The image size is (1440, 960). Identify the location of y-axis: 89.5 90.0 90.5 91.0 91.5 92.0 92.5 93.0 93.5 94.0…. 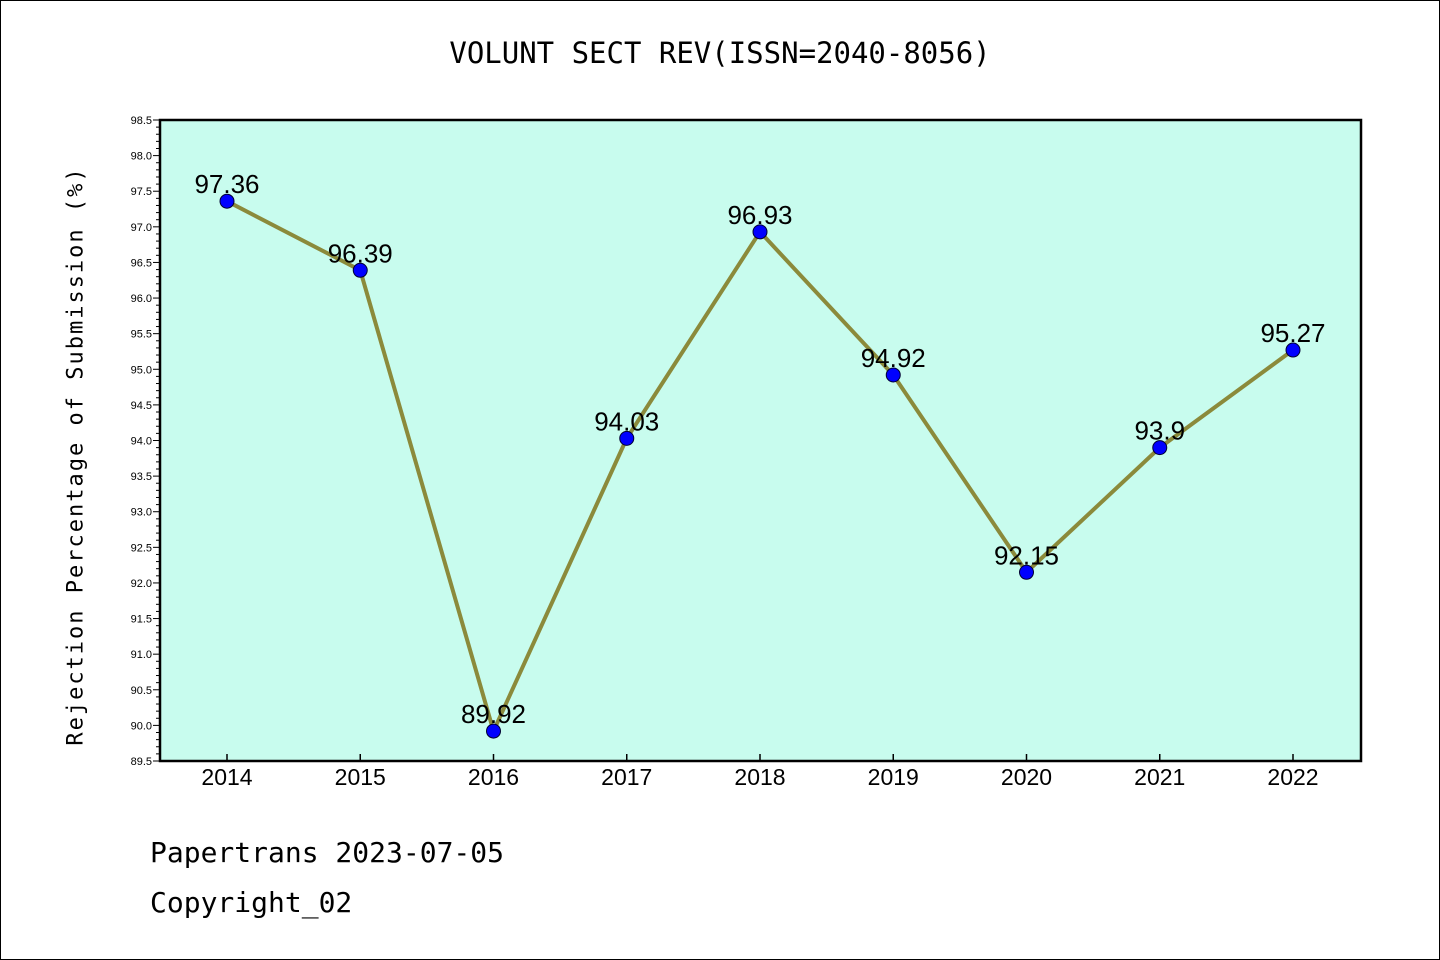
(145, 441).